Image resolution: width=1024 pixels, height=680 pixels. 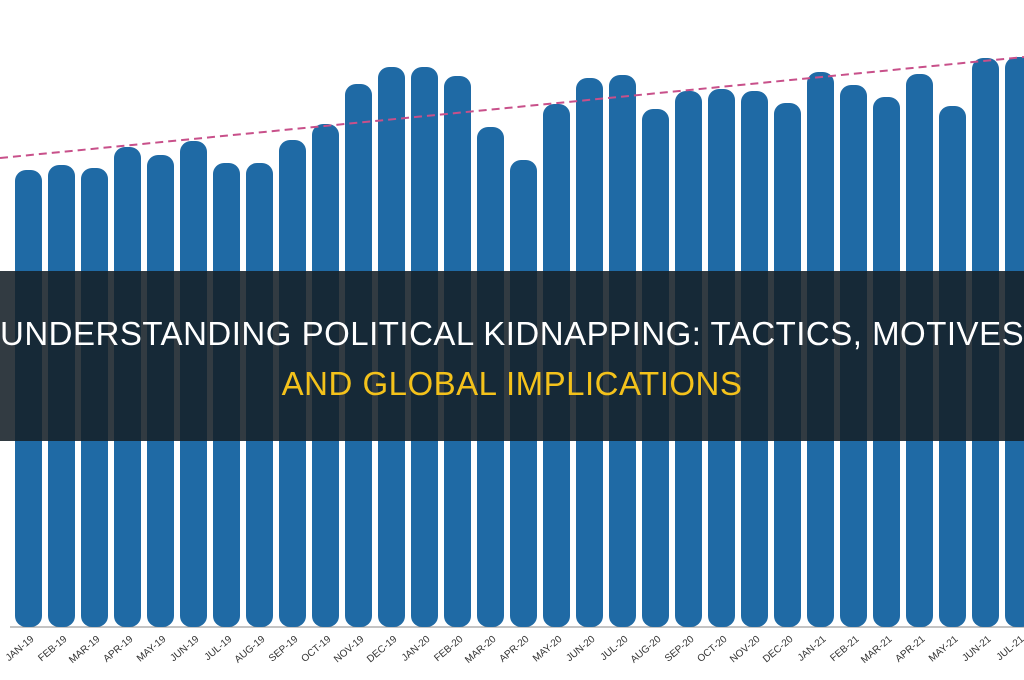 I want to click on x-tick-label: JUN-19, so click(x=184, y=649).